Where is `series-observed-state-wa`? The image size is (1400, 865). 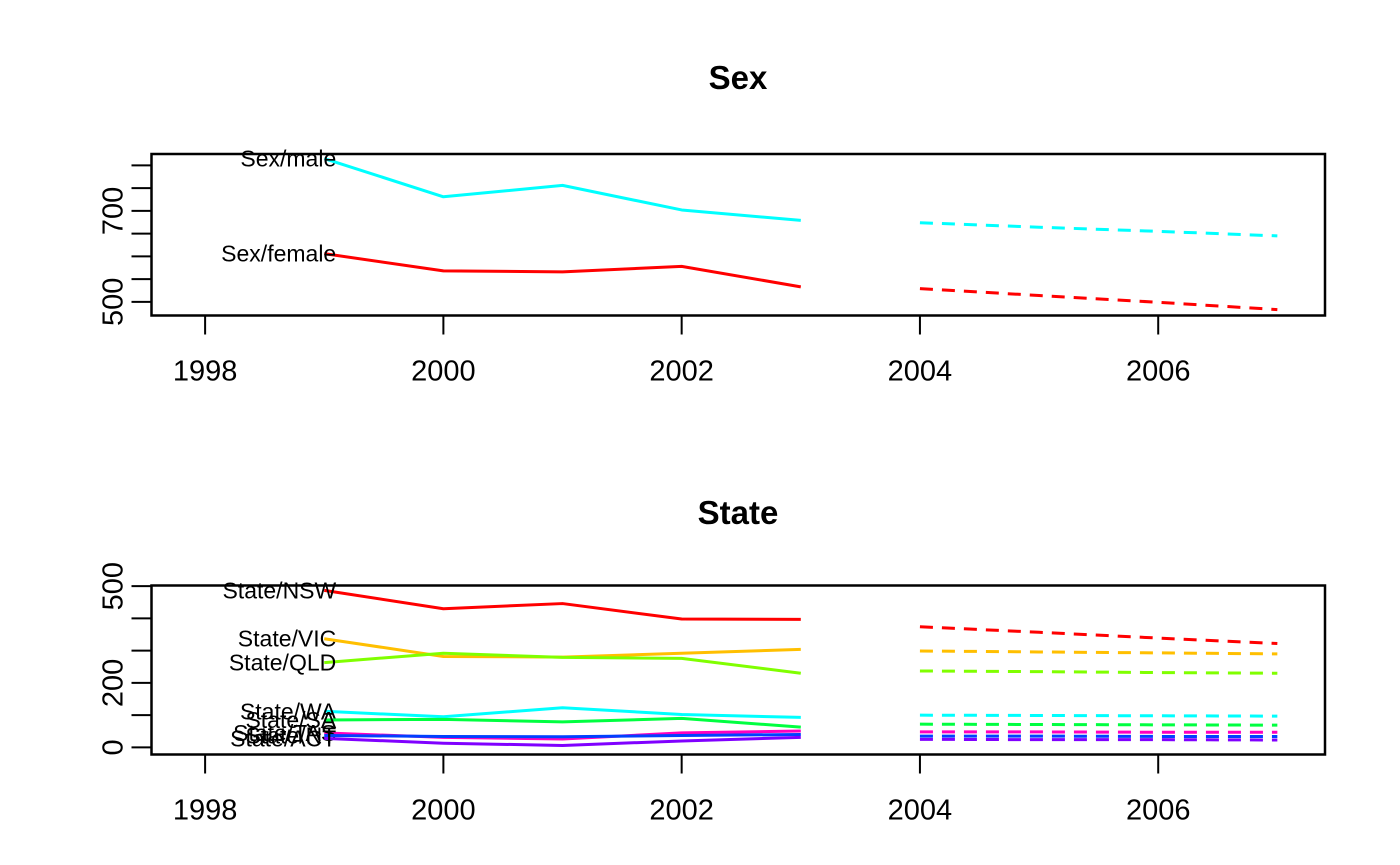 series-observed-state-wa is located at coordinates (562, 712).